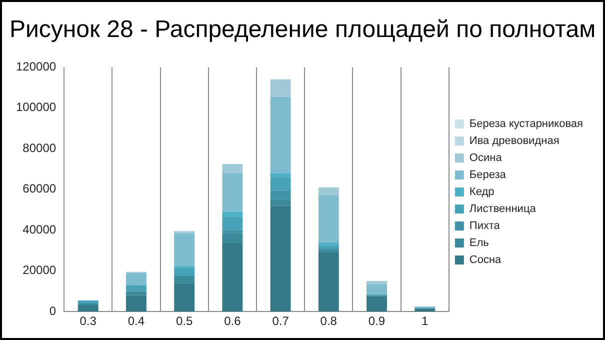 The width and height of the screenshot is (605, 340). Describe the element at coordinates (39, 147) in the screenshot. I see `y-tick-label: 80000` at that location.